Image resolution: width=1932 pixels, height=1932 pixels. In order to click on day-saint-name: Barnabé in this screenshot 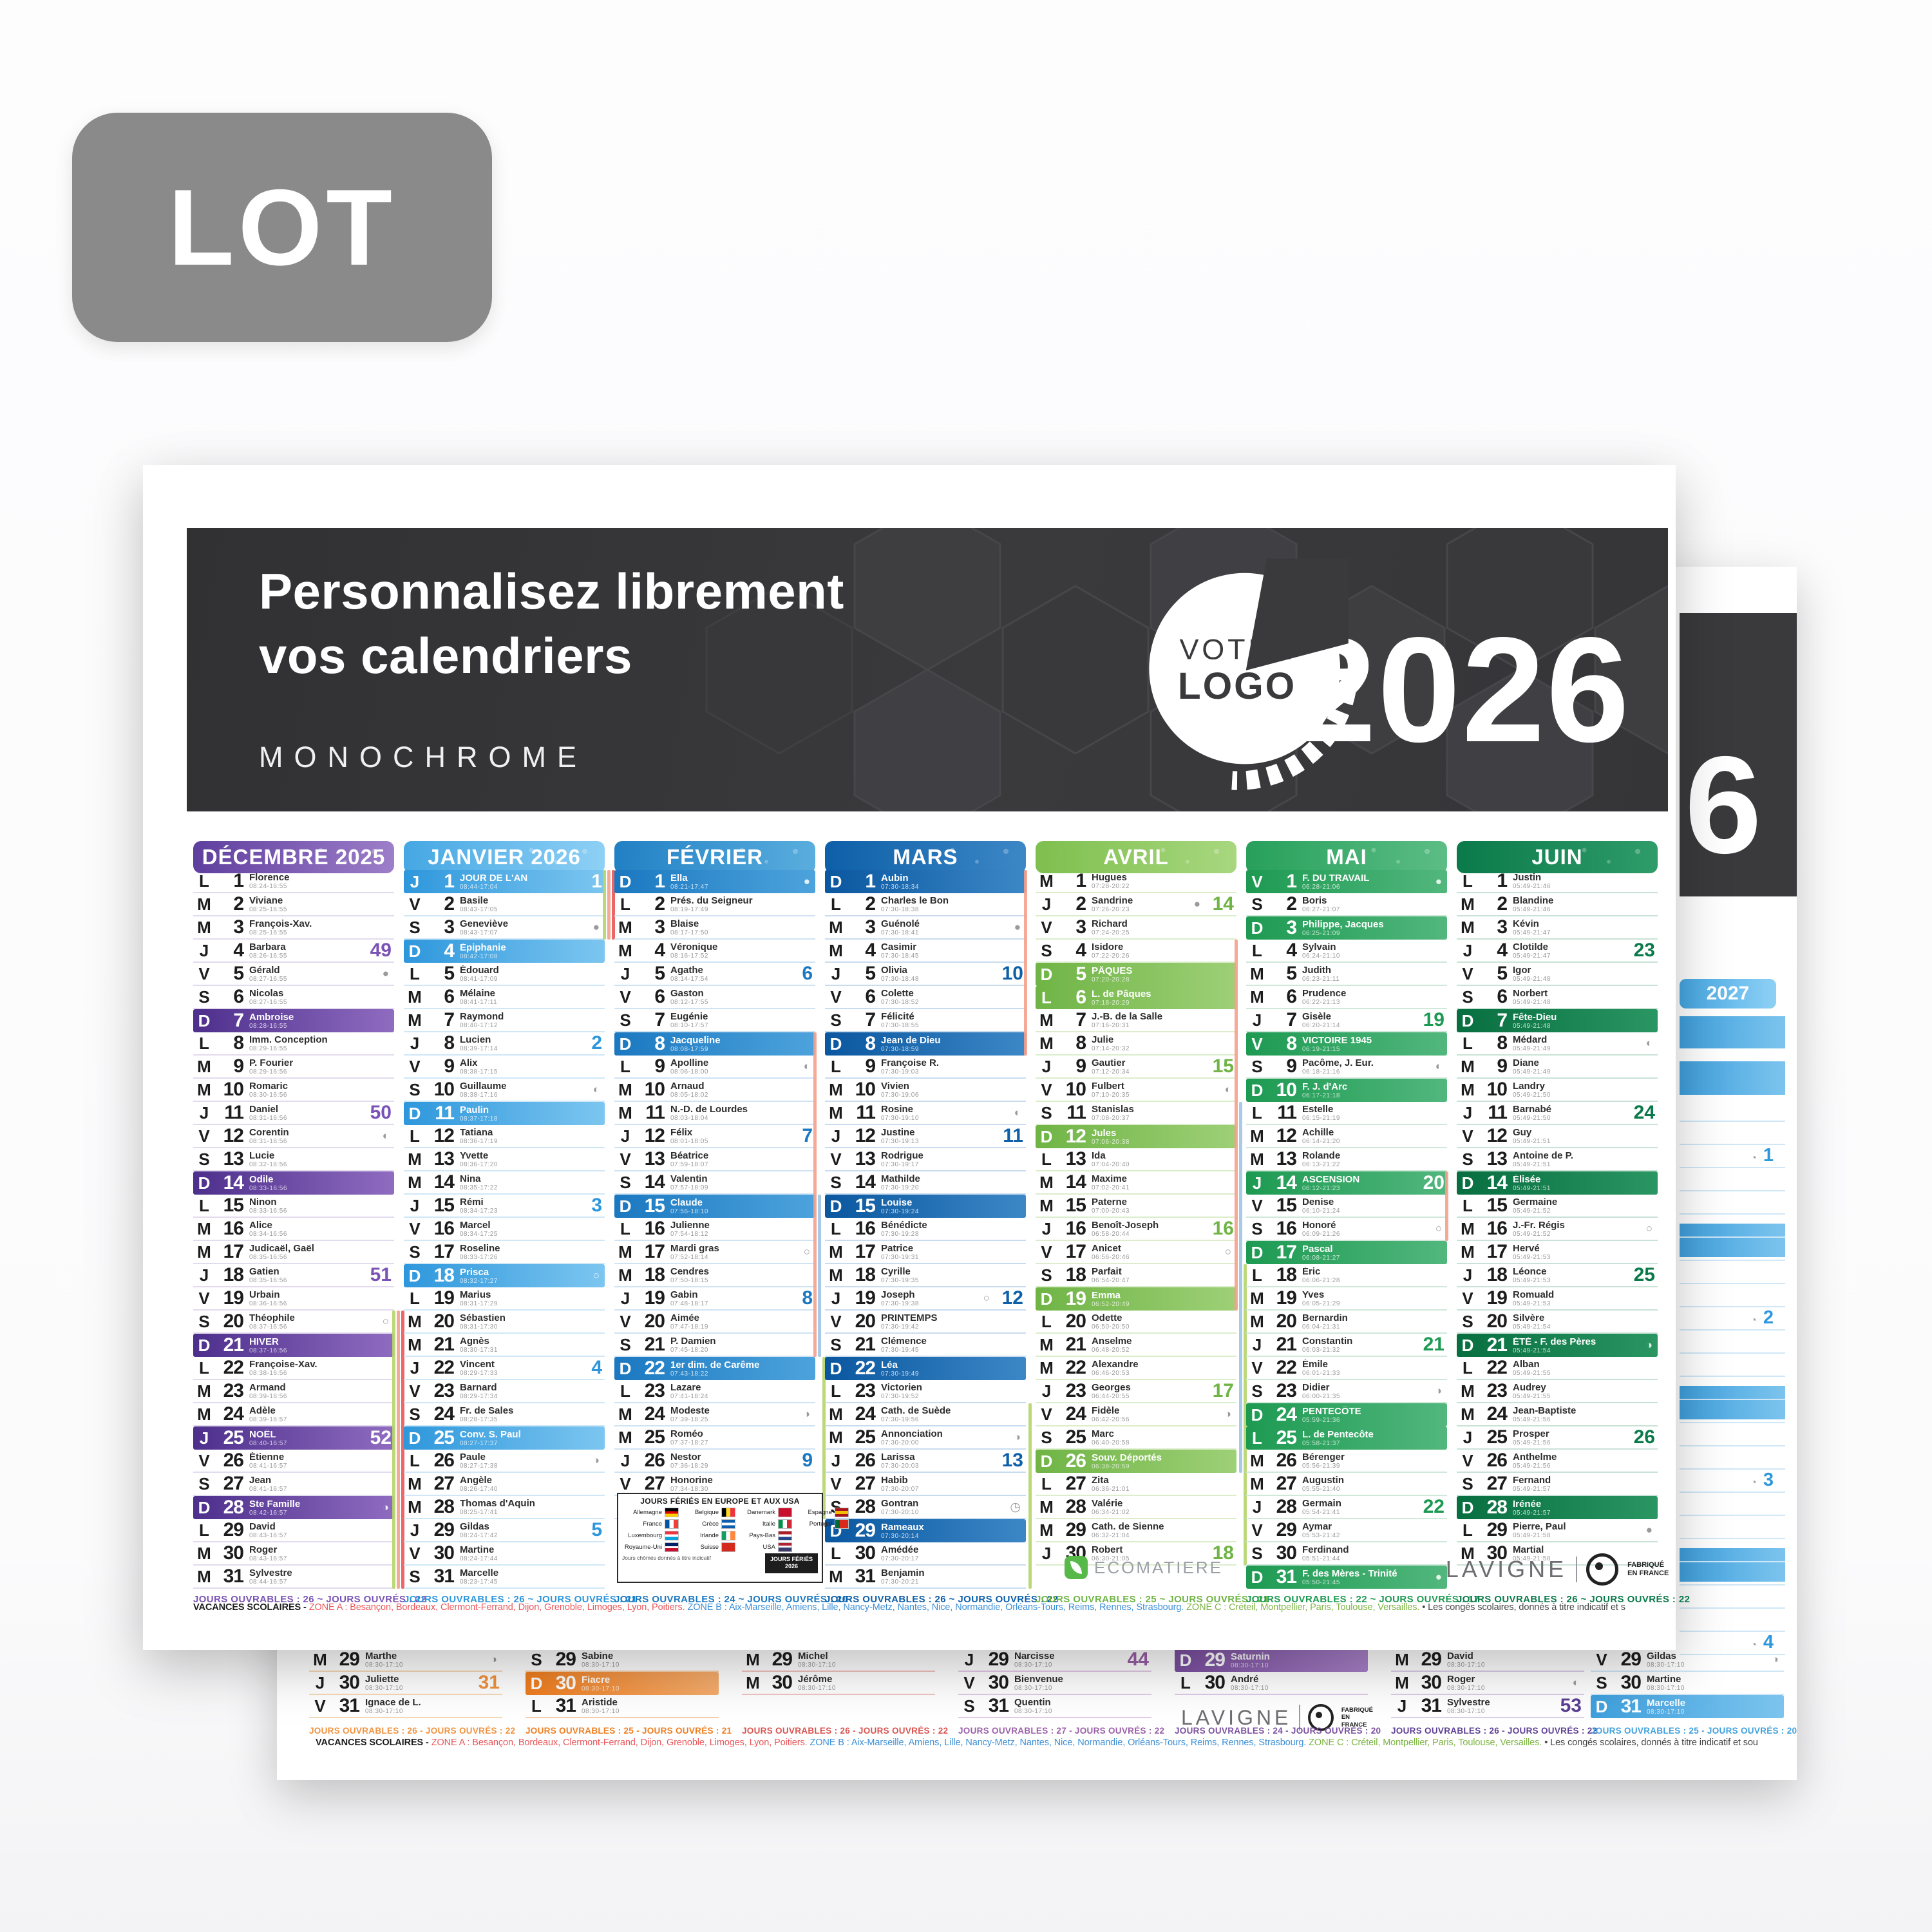, I will do `click(1533, 1109)`.